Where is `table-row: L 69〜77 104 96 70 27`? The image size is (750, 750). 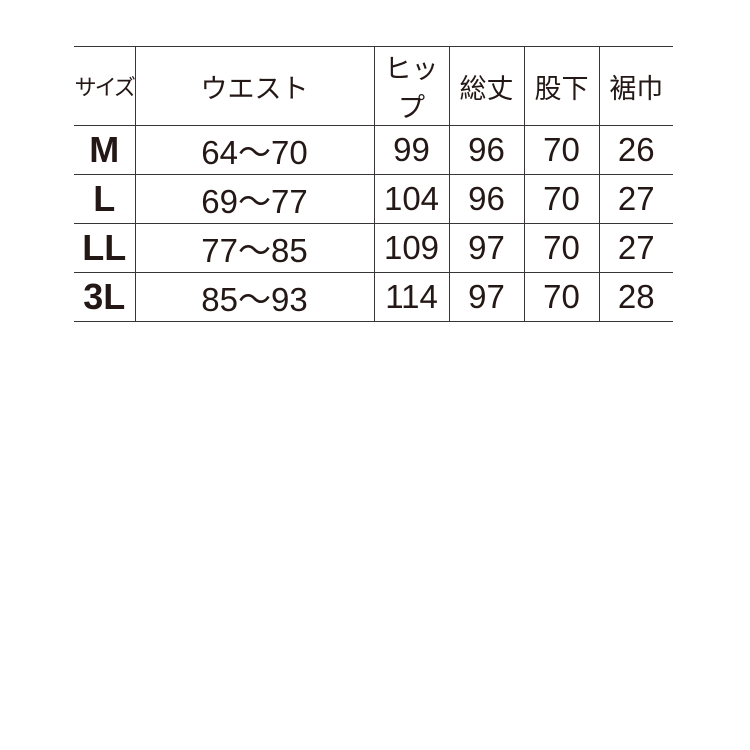 table-row: L 69〜77 104 96 70 27 is located at coordinates (373, 199).